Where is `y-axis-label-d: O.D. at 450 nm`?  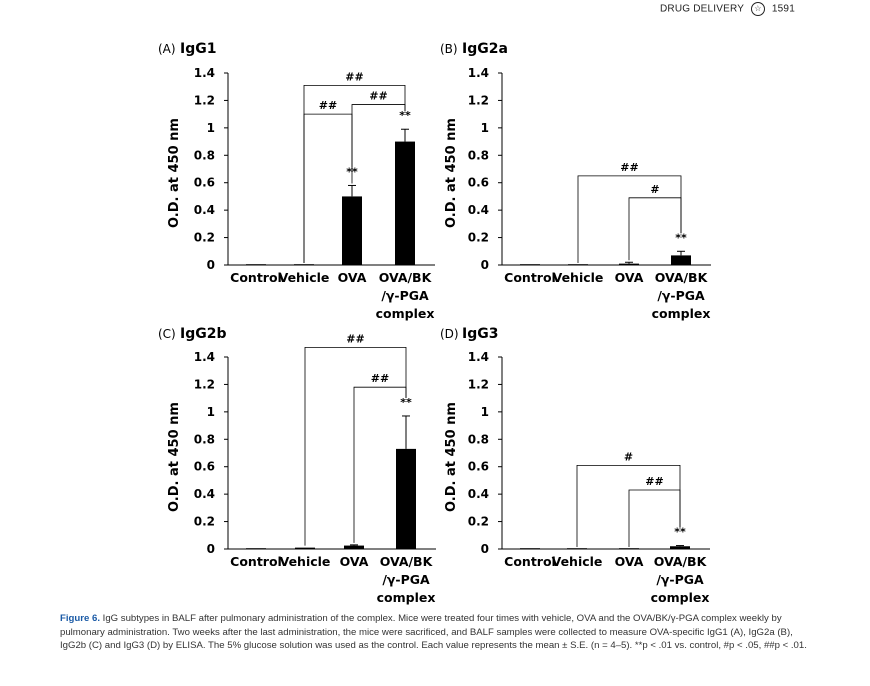
y-axis-label-d: O.D. at 450 nm is located at coordinates (451, 457).